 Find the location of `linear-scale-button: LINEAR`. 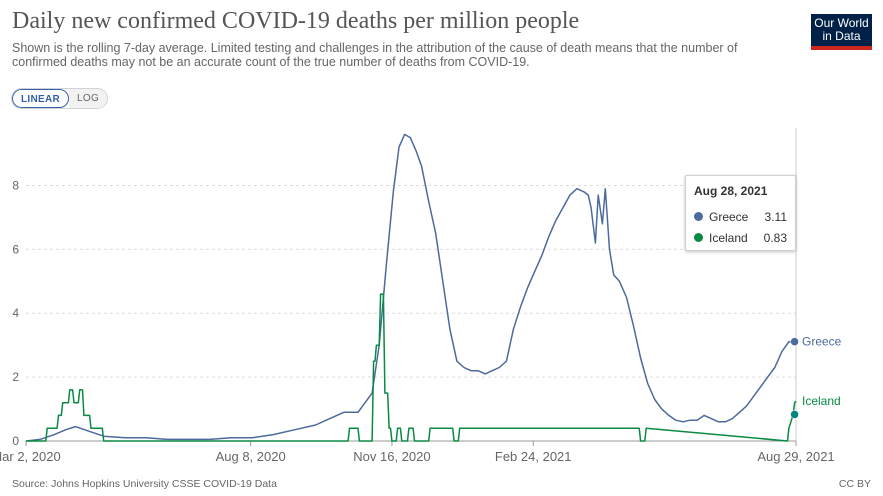

linear-scale-button: LINEAR is located at coordinates (41, 98).